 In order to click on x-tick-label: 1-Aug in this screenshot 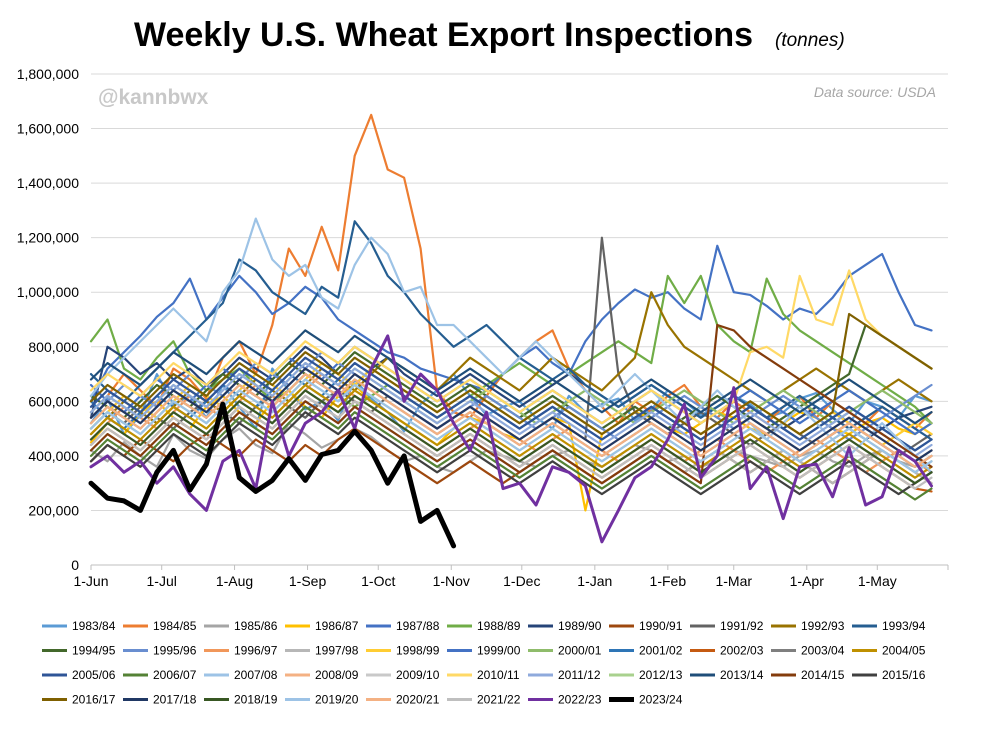, I will do `click(234, 581)`.